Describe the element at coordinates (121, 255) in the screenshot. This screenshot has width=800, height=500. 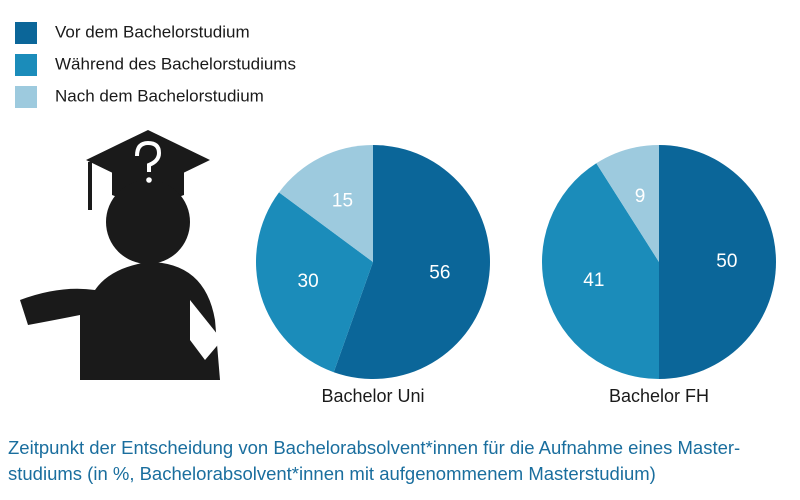
I see `graduate-icon` at that location.